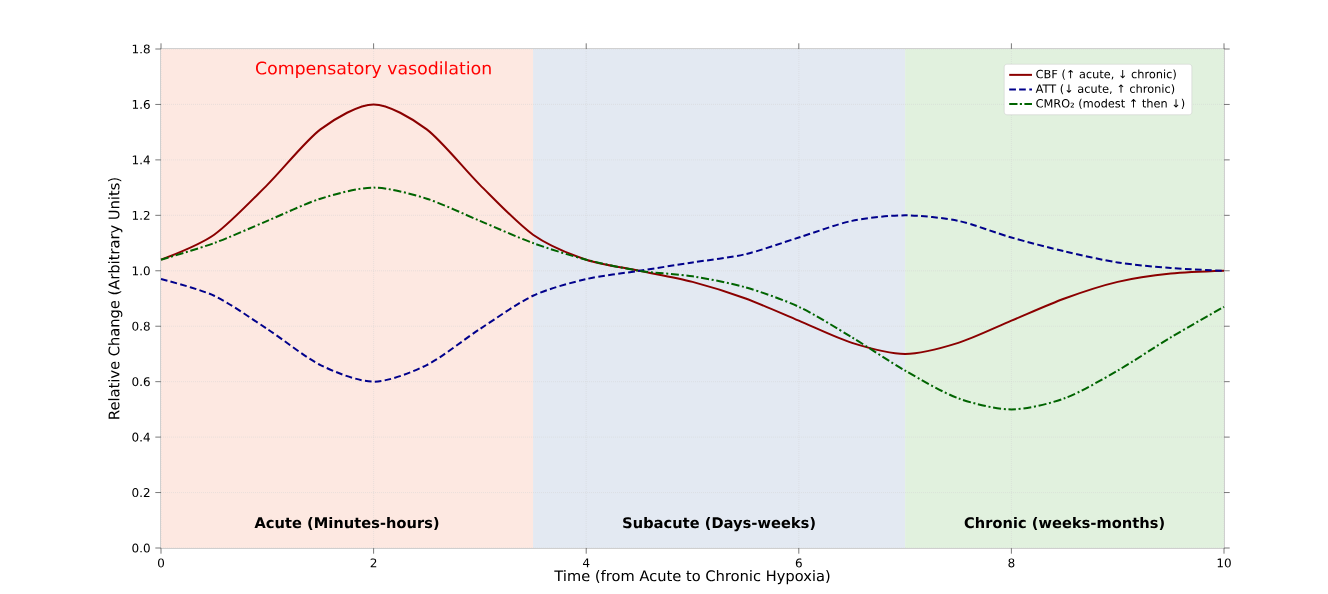 Image resolution: width=1328 pixels, height=594 pixels. Describe the element at coordinates (1011, 563) in the screenshot. I see `x-tick-label: 8` at that location.